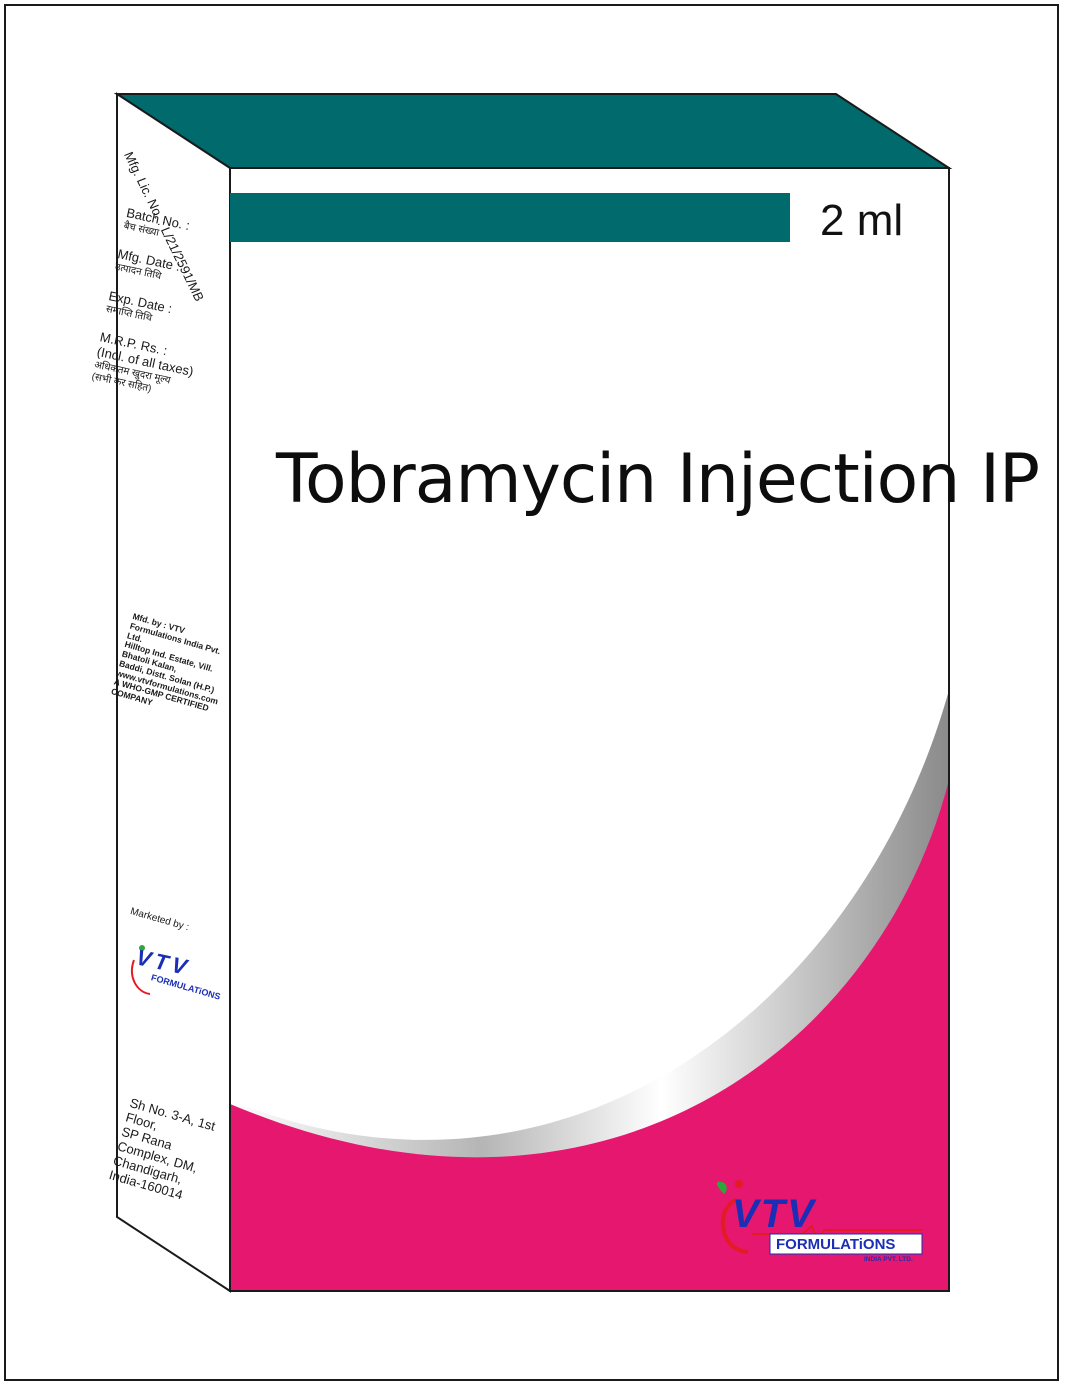 This screenshot has height=1387, width=1065. What do you see at coordinates (533, 131) in the screenshot?
I see `box-top-face` at bounding box center [533, 131].